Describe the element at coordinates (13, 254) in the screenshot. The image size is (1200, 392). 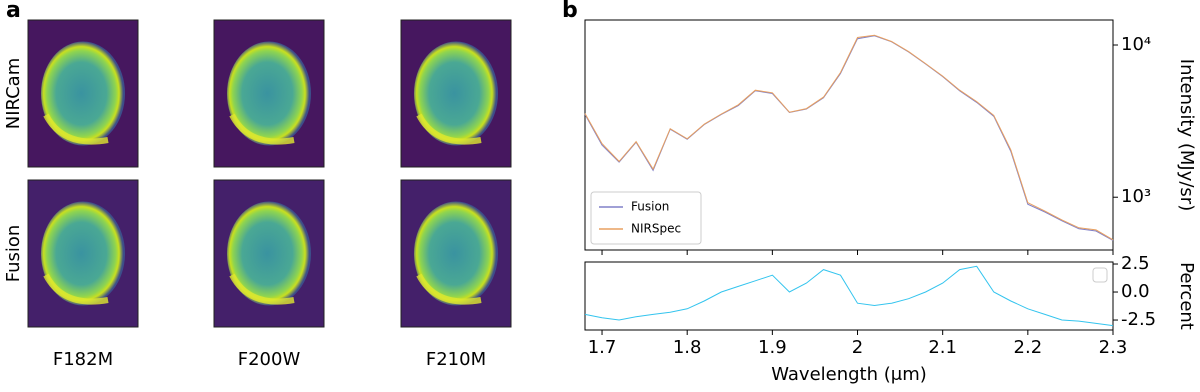
I see `row-label: Fusion` at that location.